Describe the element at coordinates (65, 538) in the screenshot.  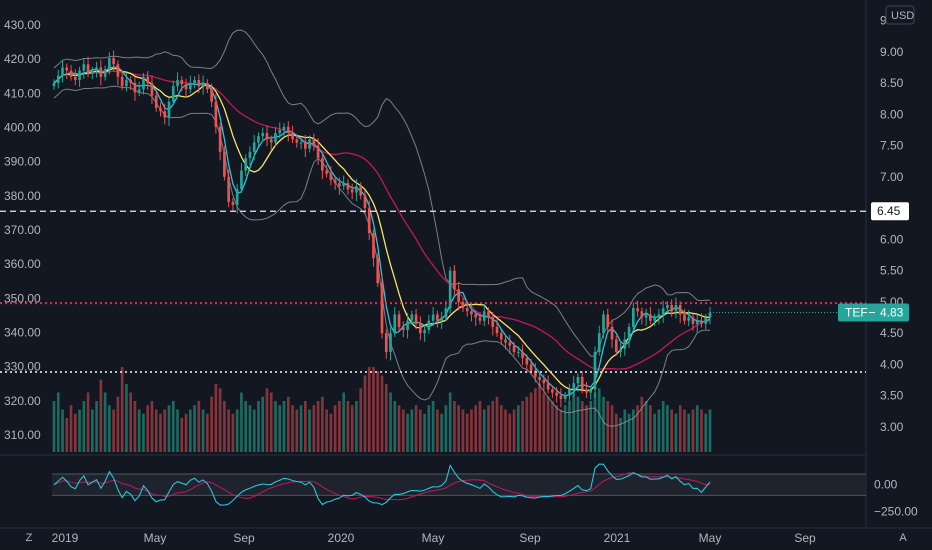
I see `time-axis-tick-label: 2019` at that location.